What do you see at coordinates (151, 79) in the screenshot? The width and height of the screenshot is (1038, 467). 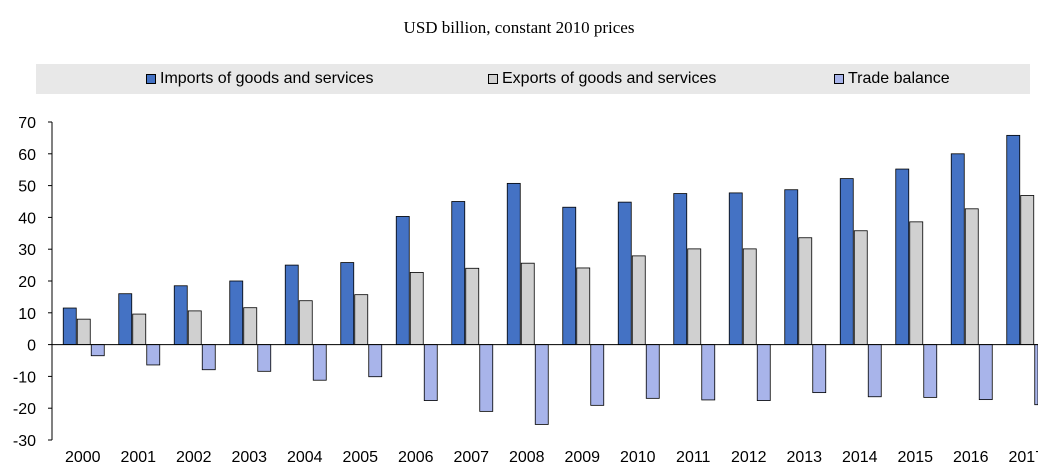 I see `legend-swatch-imports` at bounding box center [151, 79].